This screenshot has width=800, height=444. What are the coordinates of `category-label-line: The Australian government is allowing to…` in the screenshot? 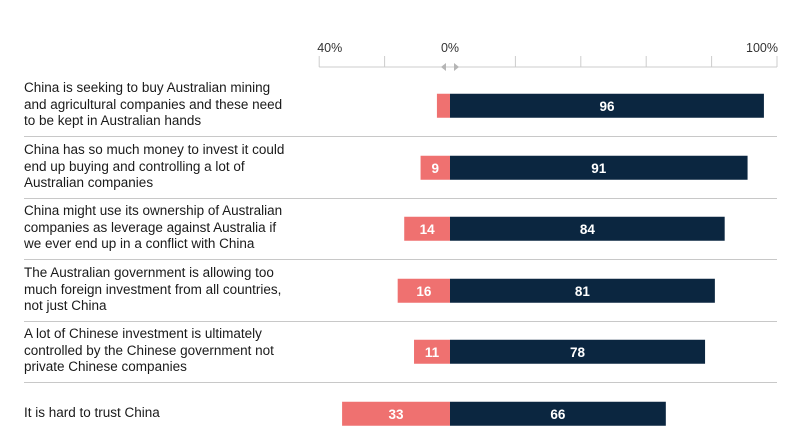 It's located at (149, 272).